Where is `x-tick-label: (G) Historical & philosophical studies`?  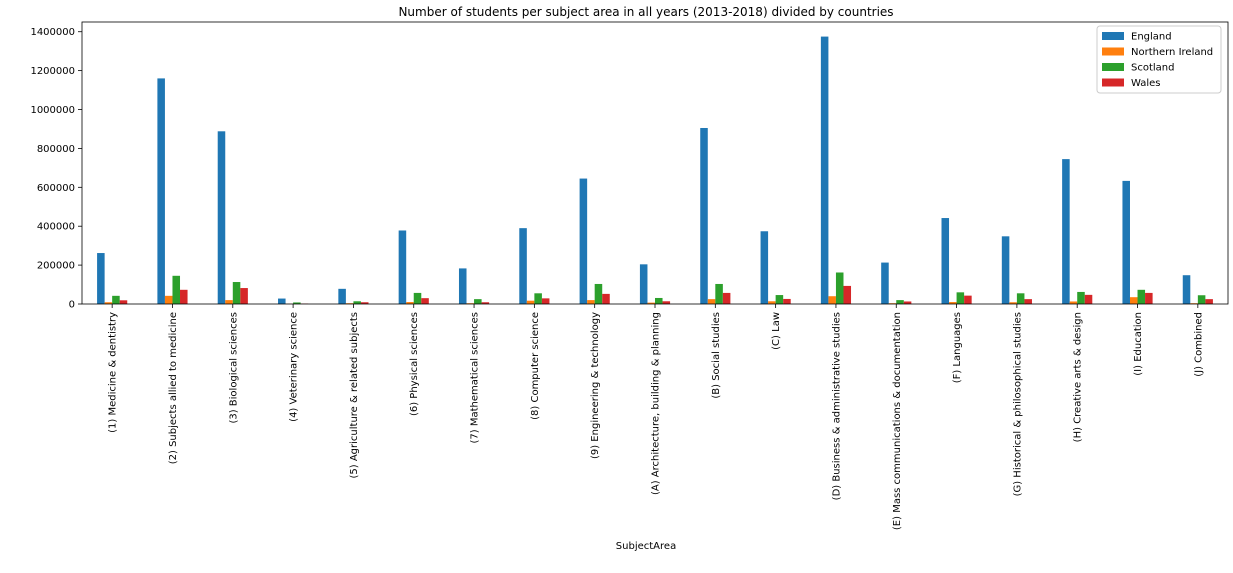
x-tick-label: (G) Historical & philosophical studies is located at coordinates (1017, 404).